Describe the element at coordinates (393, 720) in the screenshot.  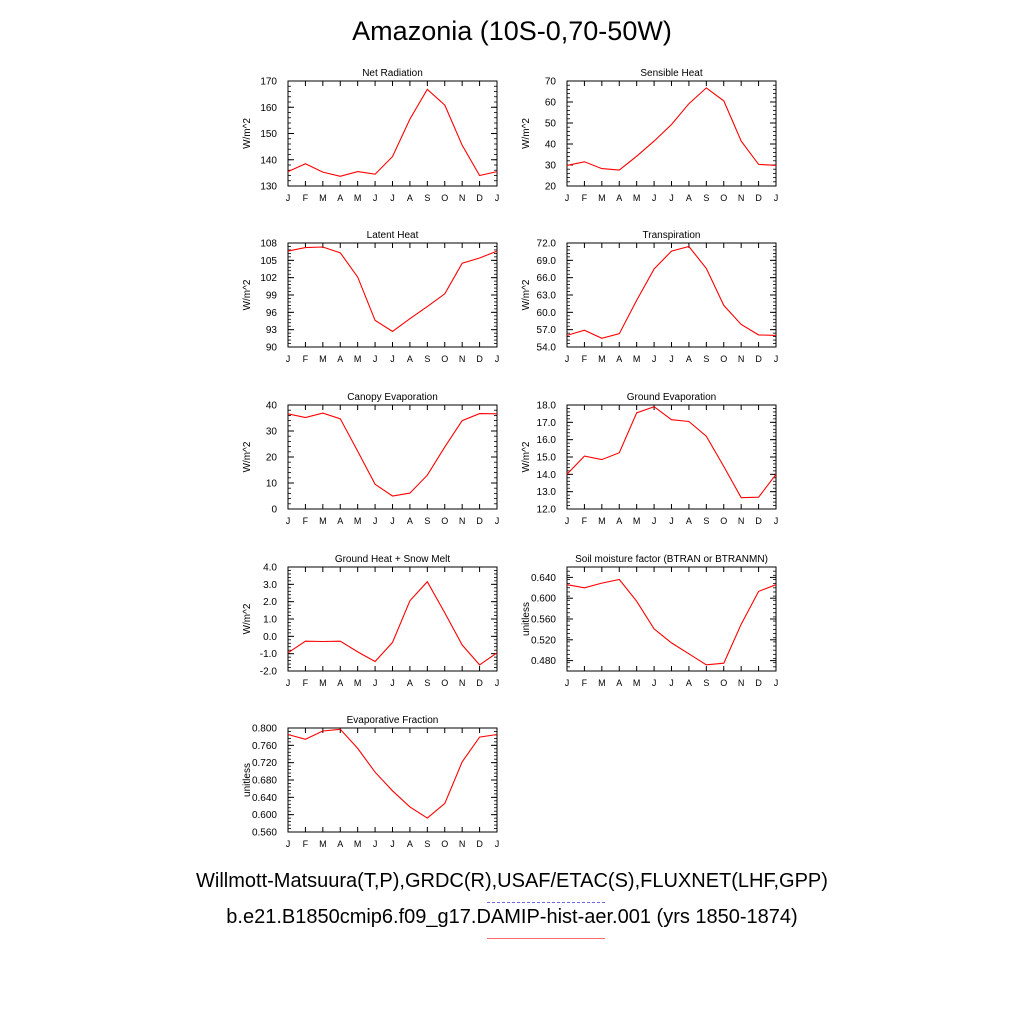
I see `chart-title: Evaporative Fraction` at that location.